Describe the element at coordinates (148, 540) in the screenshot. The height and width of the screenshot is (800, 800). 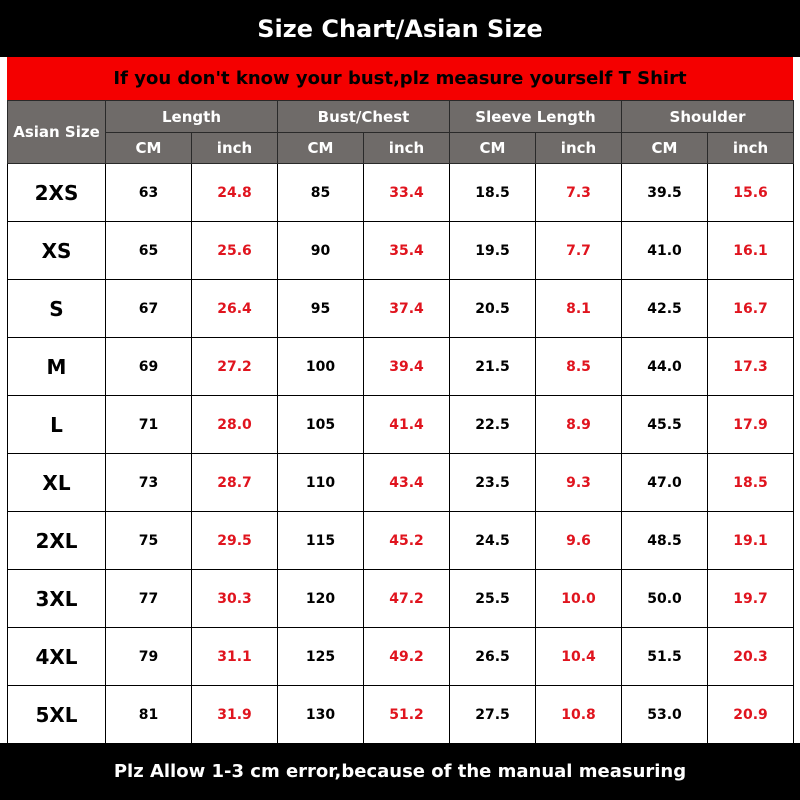
I see `cm-value: 75` at that location.